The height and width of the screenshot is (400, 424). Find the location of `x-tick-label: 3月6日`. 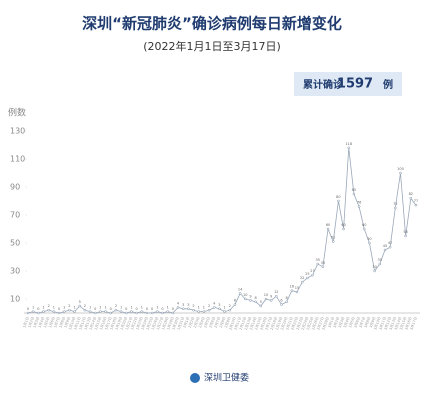

x-tick-label: 3月6日 is located at coordinates (356, 322).